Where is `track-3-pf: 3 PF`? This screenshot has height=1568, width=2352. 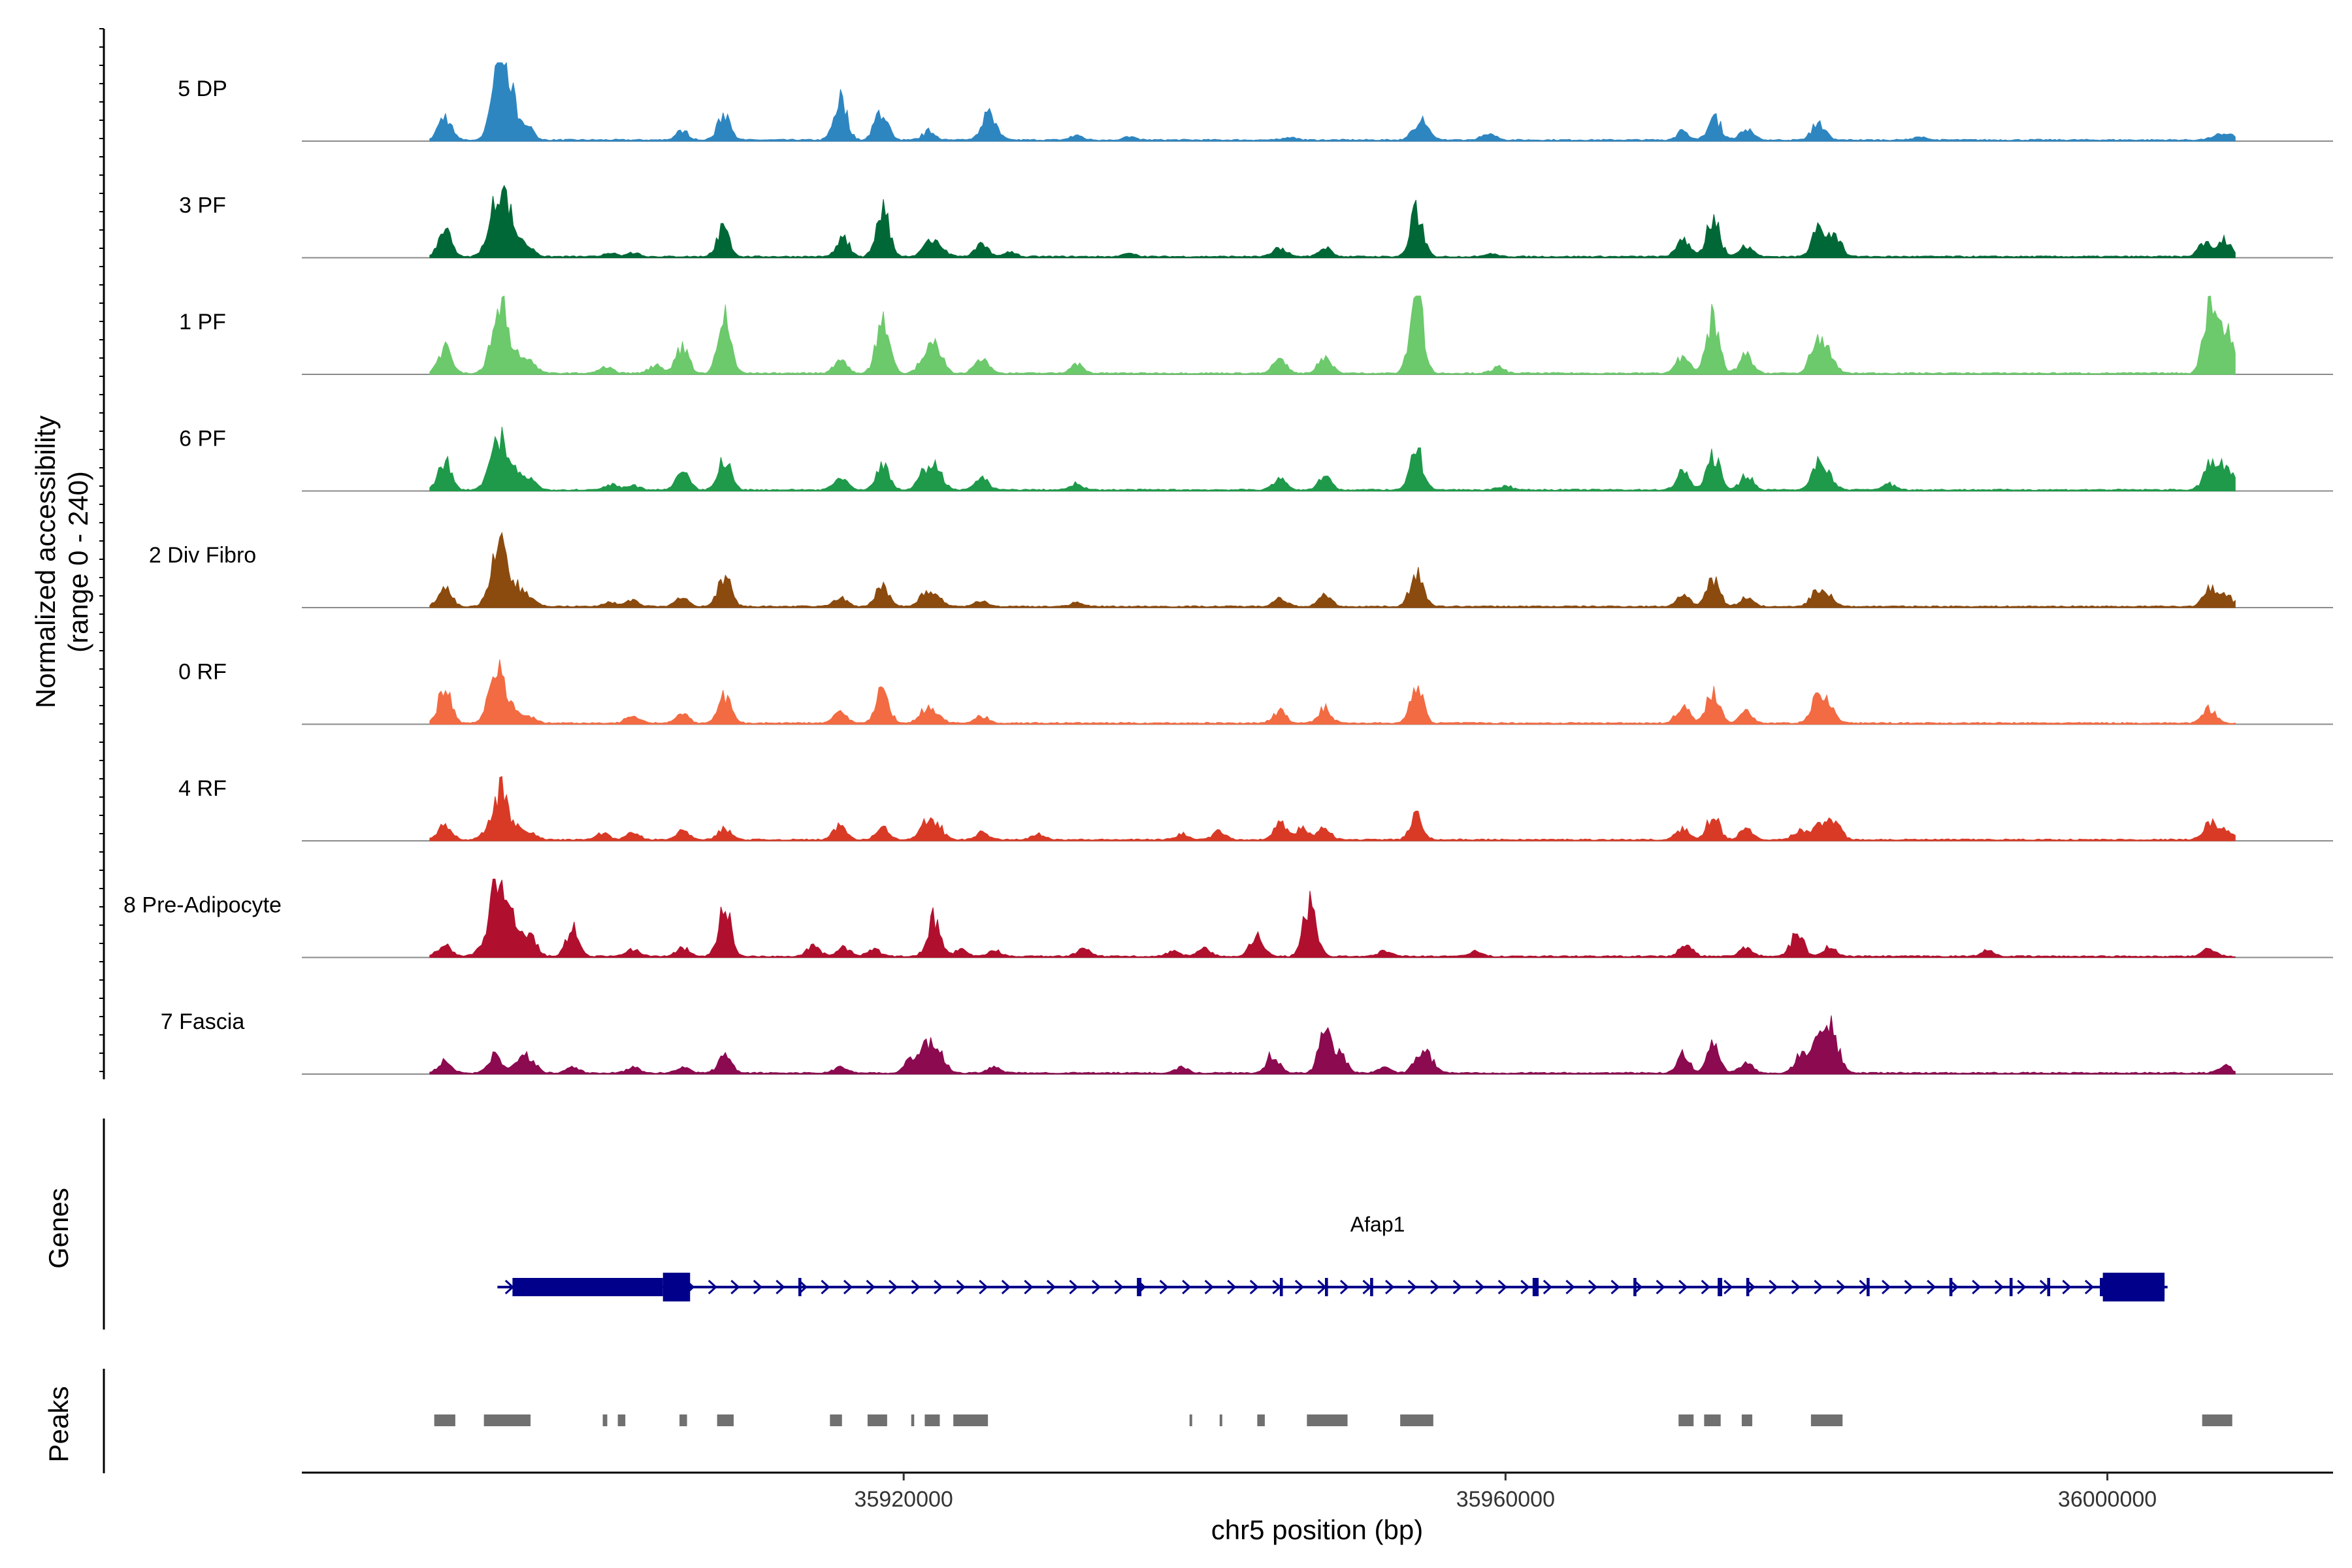
track-3-pf: 3 PF is located at coordinates (1256, 221).